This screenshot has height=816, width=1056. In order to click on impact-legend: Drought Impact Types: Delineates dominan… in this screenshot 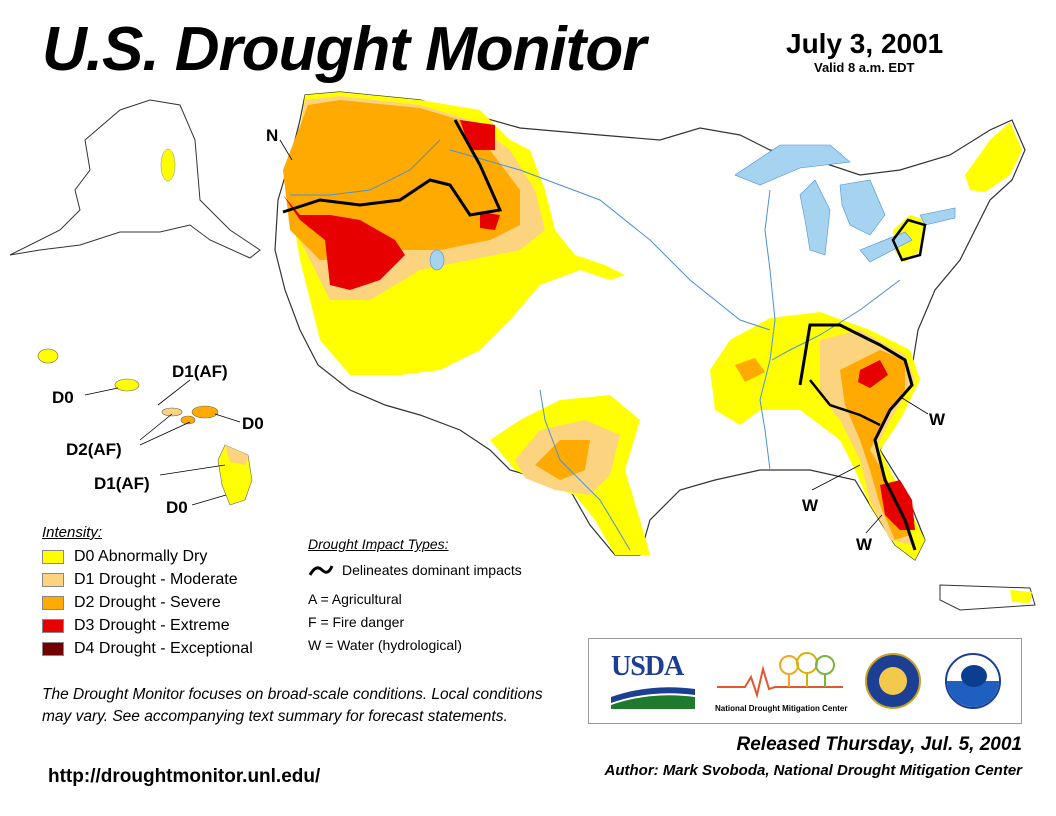, I will do `click(438, 596)`.